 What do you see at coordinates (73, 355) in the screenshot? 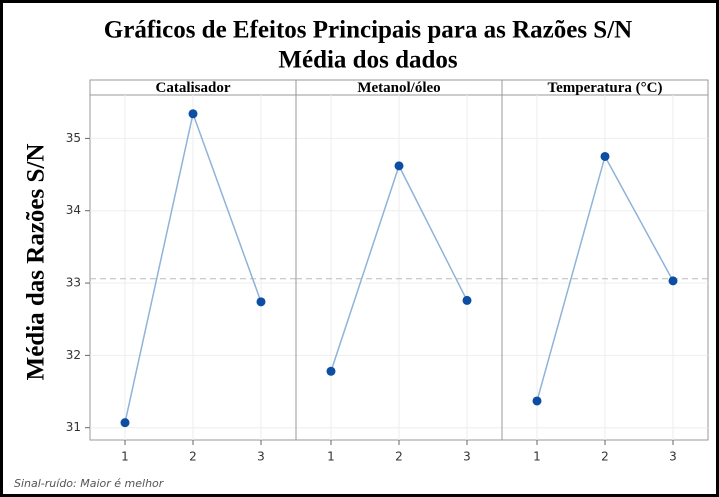
I see `y-tick-label: 32` at bounding box center [73, 355].